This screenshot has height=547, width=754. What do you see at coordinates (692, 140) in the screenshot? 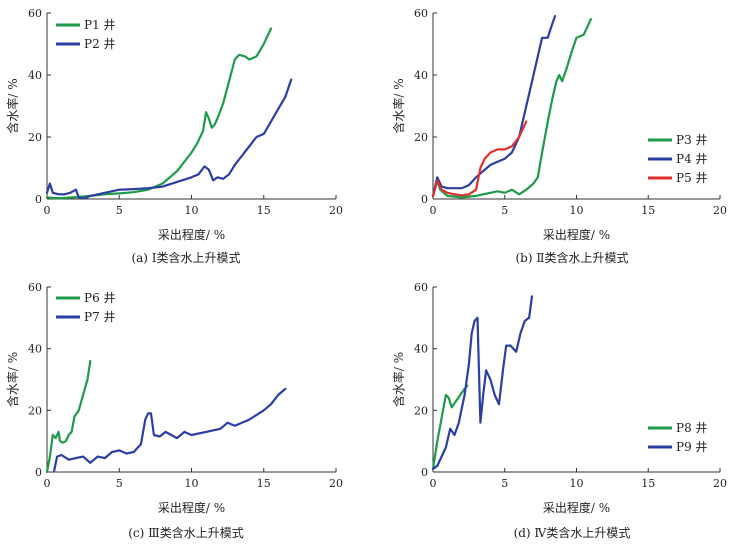
I see `legend-label-p3: P3 井` at bounding box center [692, 140].